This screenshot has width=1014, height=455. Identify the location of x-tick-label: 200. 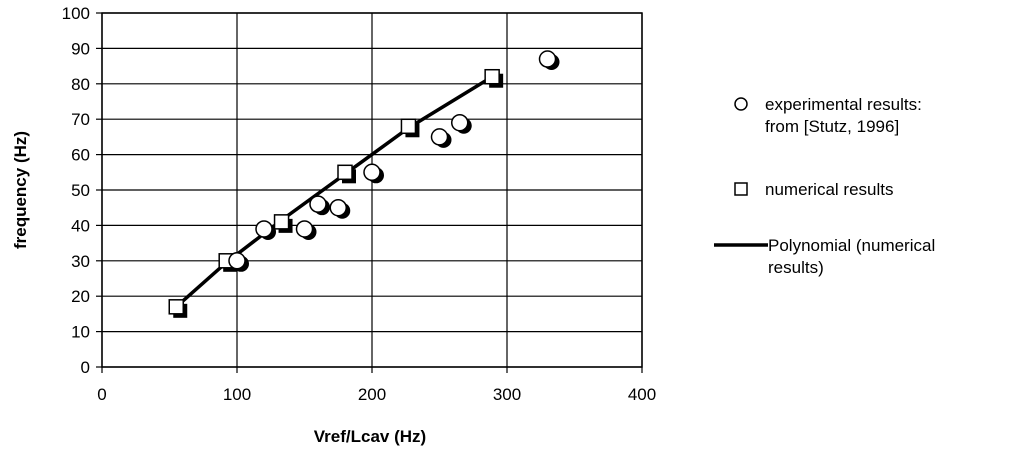
(372, 394).